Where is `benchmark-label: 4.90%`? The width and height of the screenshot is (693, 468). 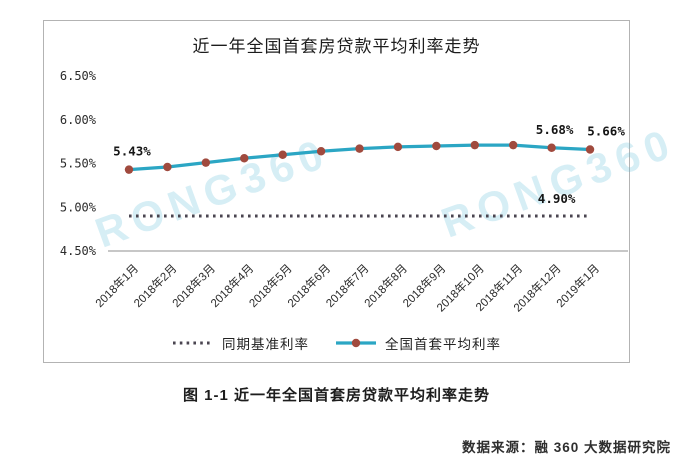 benchmark-label: 4.90% is located at coordinates (557, 198).